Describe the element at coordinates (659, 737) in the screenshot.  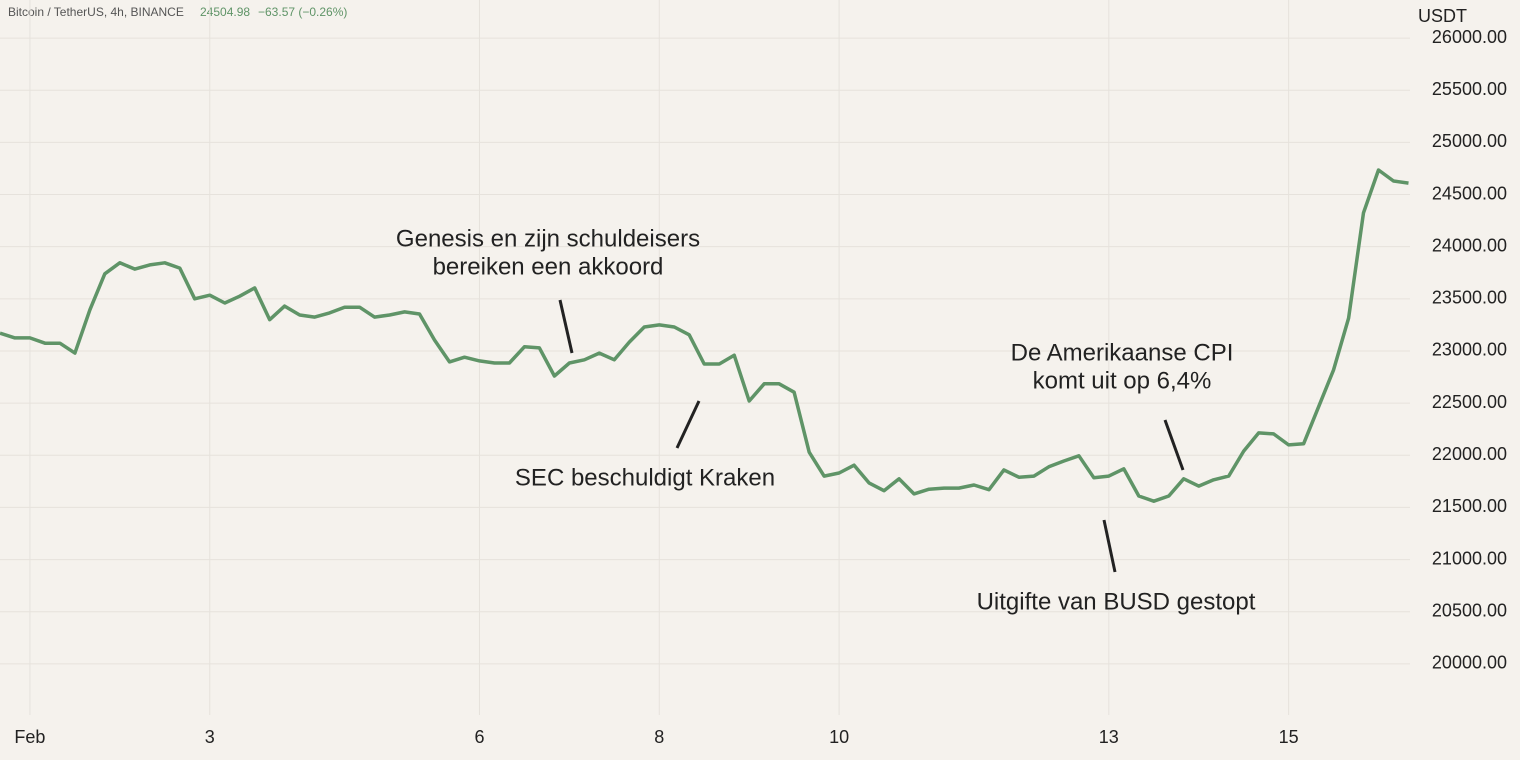
I see `x-tick-label: 8` at that location.